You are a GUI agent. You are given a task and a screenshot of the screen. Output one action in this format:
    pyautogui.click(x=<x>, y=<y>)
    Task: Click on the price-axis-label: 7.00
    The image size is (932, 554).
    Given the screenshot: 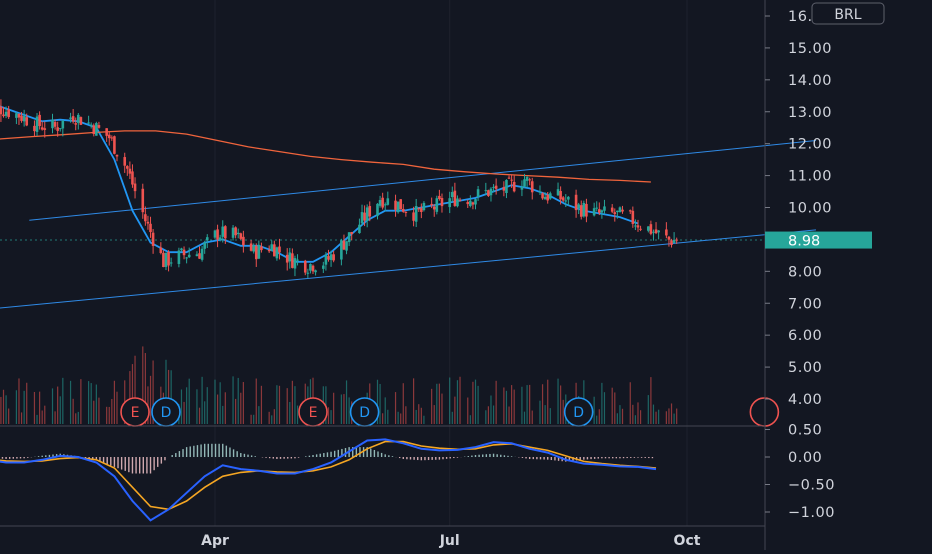 What is the action you would take?
    pyautogui.click(x=805, y=304)
    